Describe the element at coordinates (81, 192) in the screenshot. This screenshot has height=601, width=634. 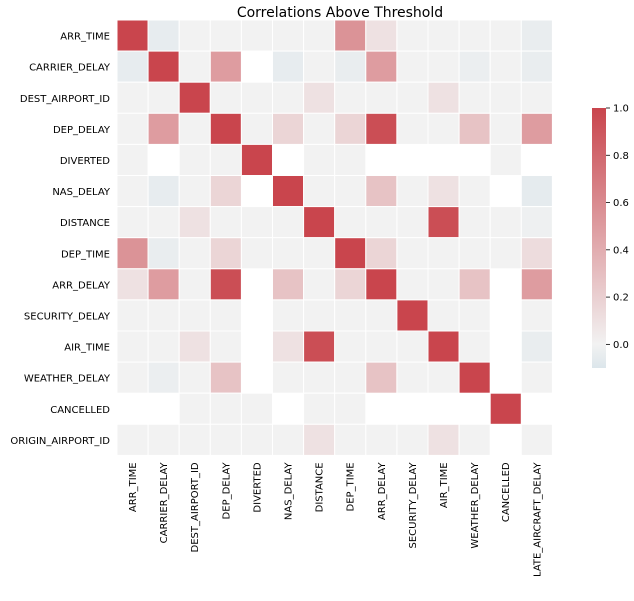
I see `row-label: NAS_DELAY` at that location.